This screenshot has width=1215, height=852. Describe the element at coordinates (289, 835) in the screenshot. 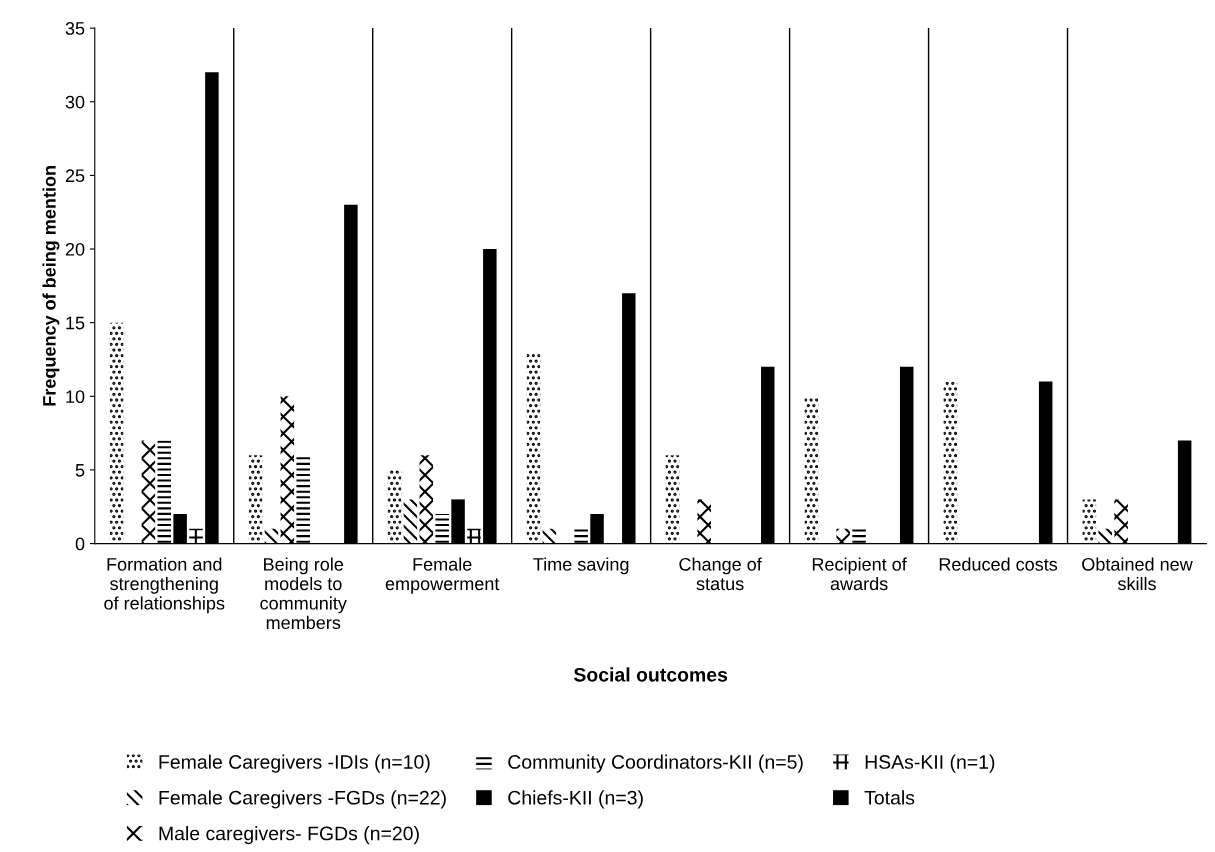

I see `legend-label: Male caregivers- FGDs (n=20)` at that location.